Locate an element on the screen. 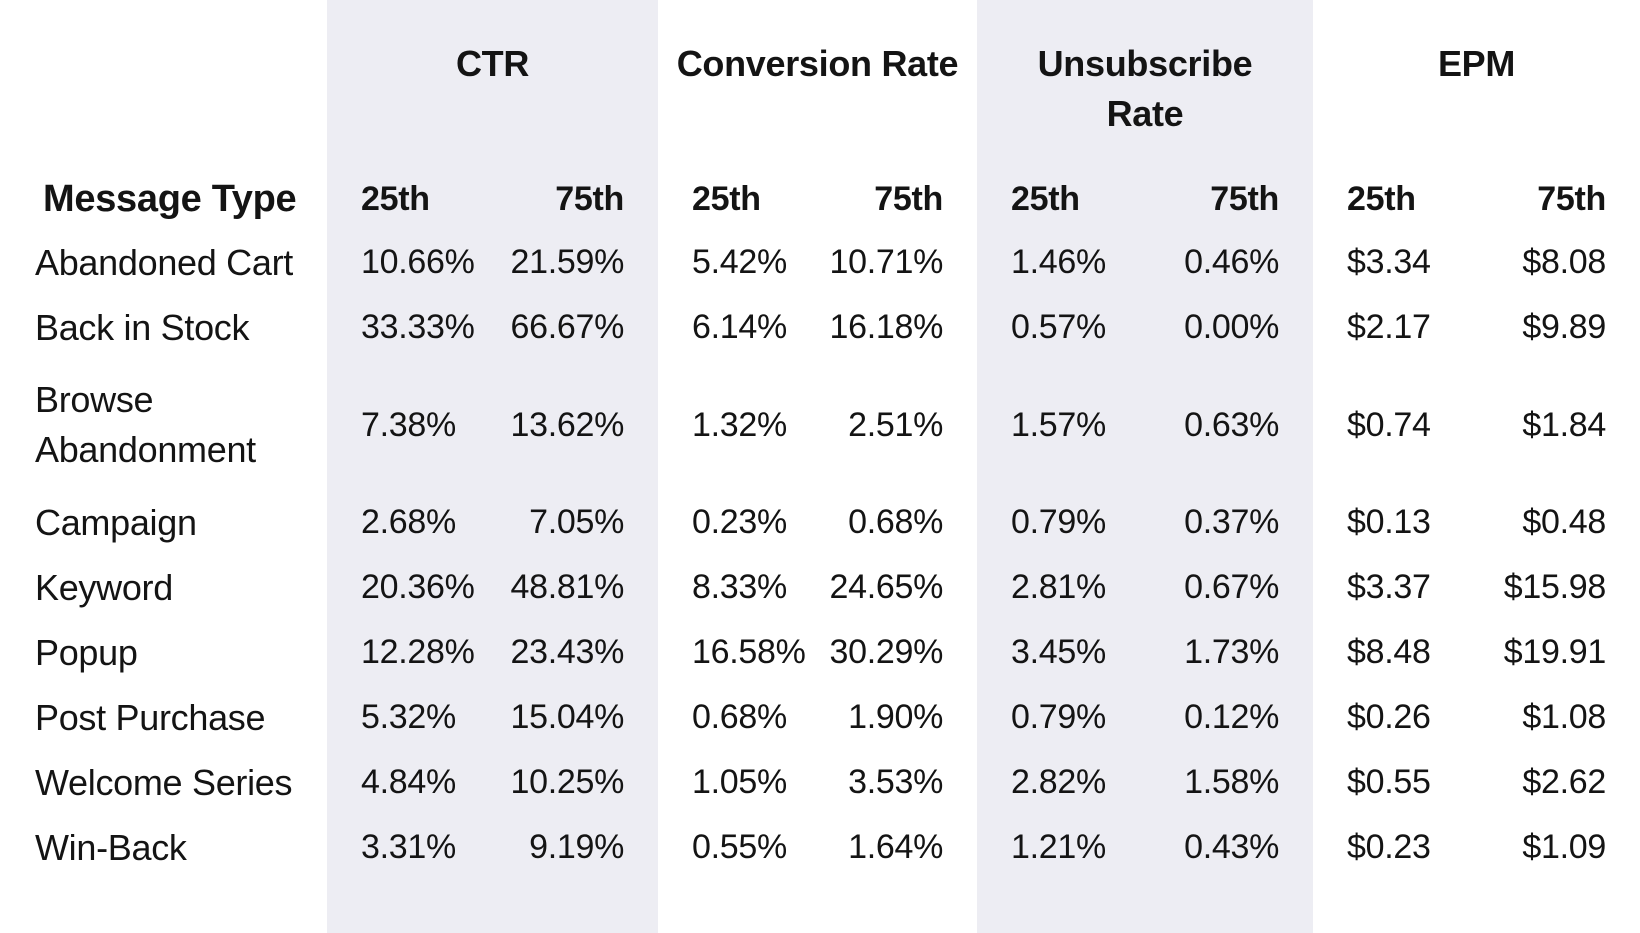 This screenshot has width=1640, height=933. cell-epm-75th: $9.89 is located at coordinates (1564, 327).